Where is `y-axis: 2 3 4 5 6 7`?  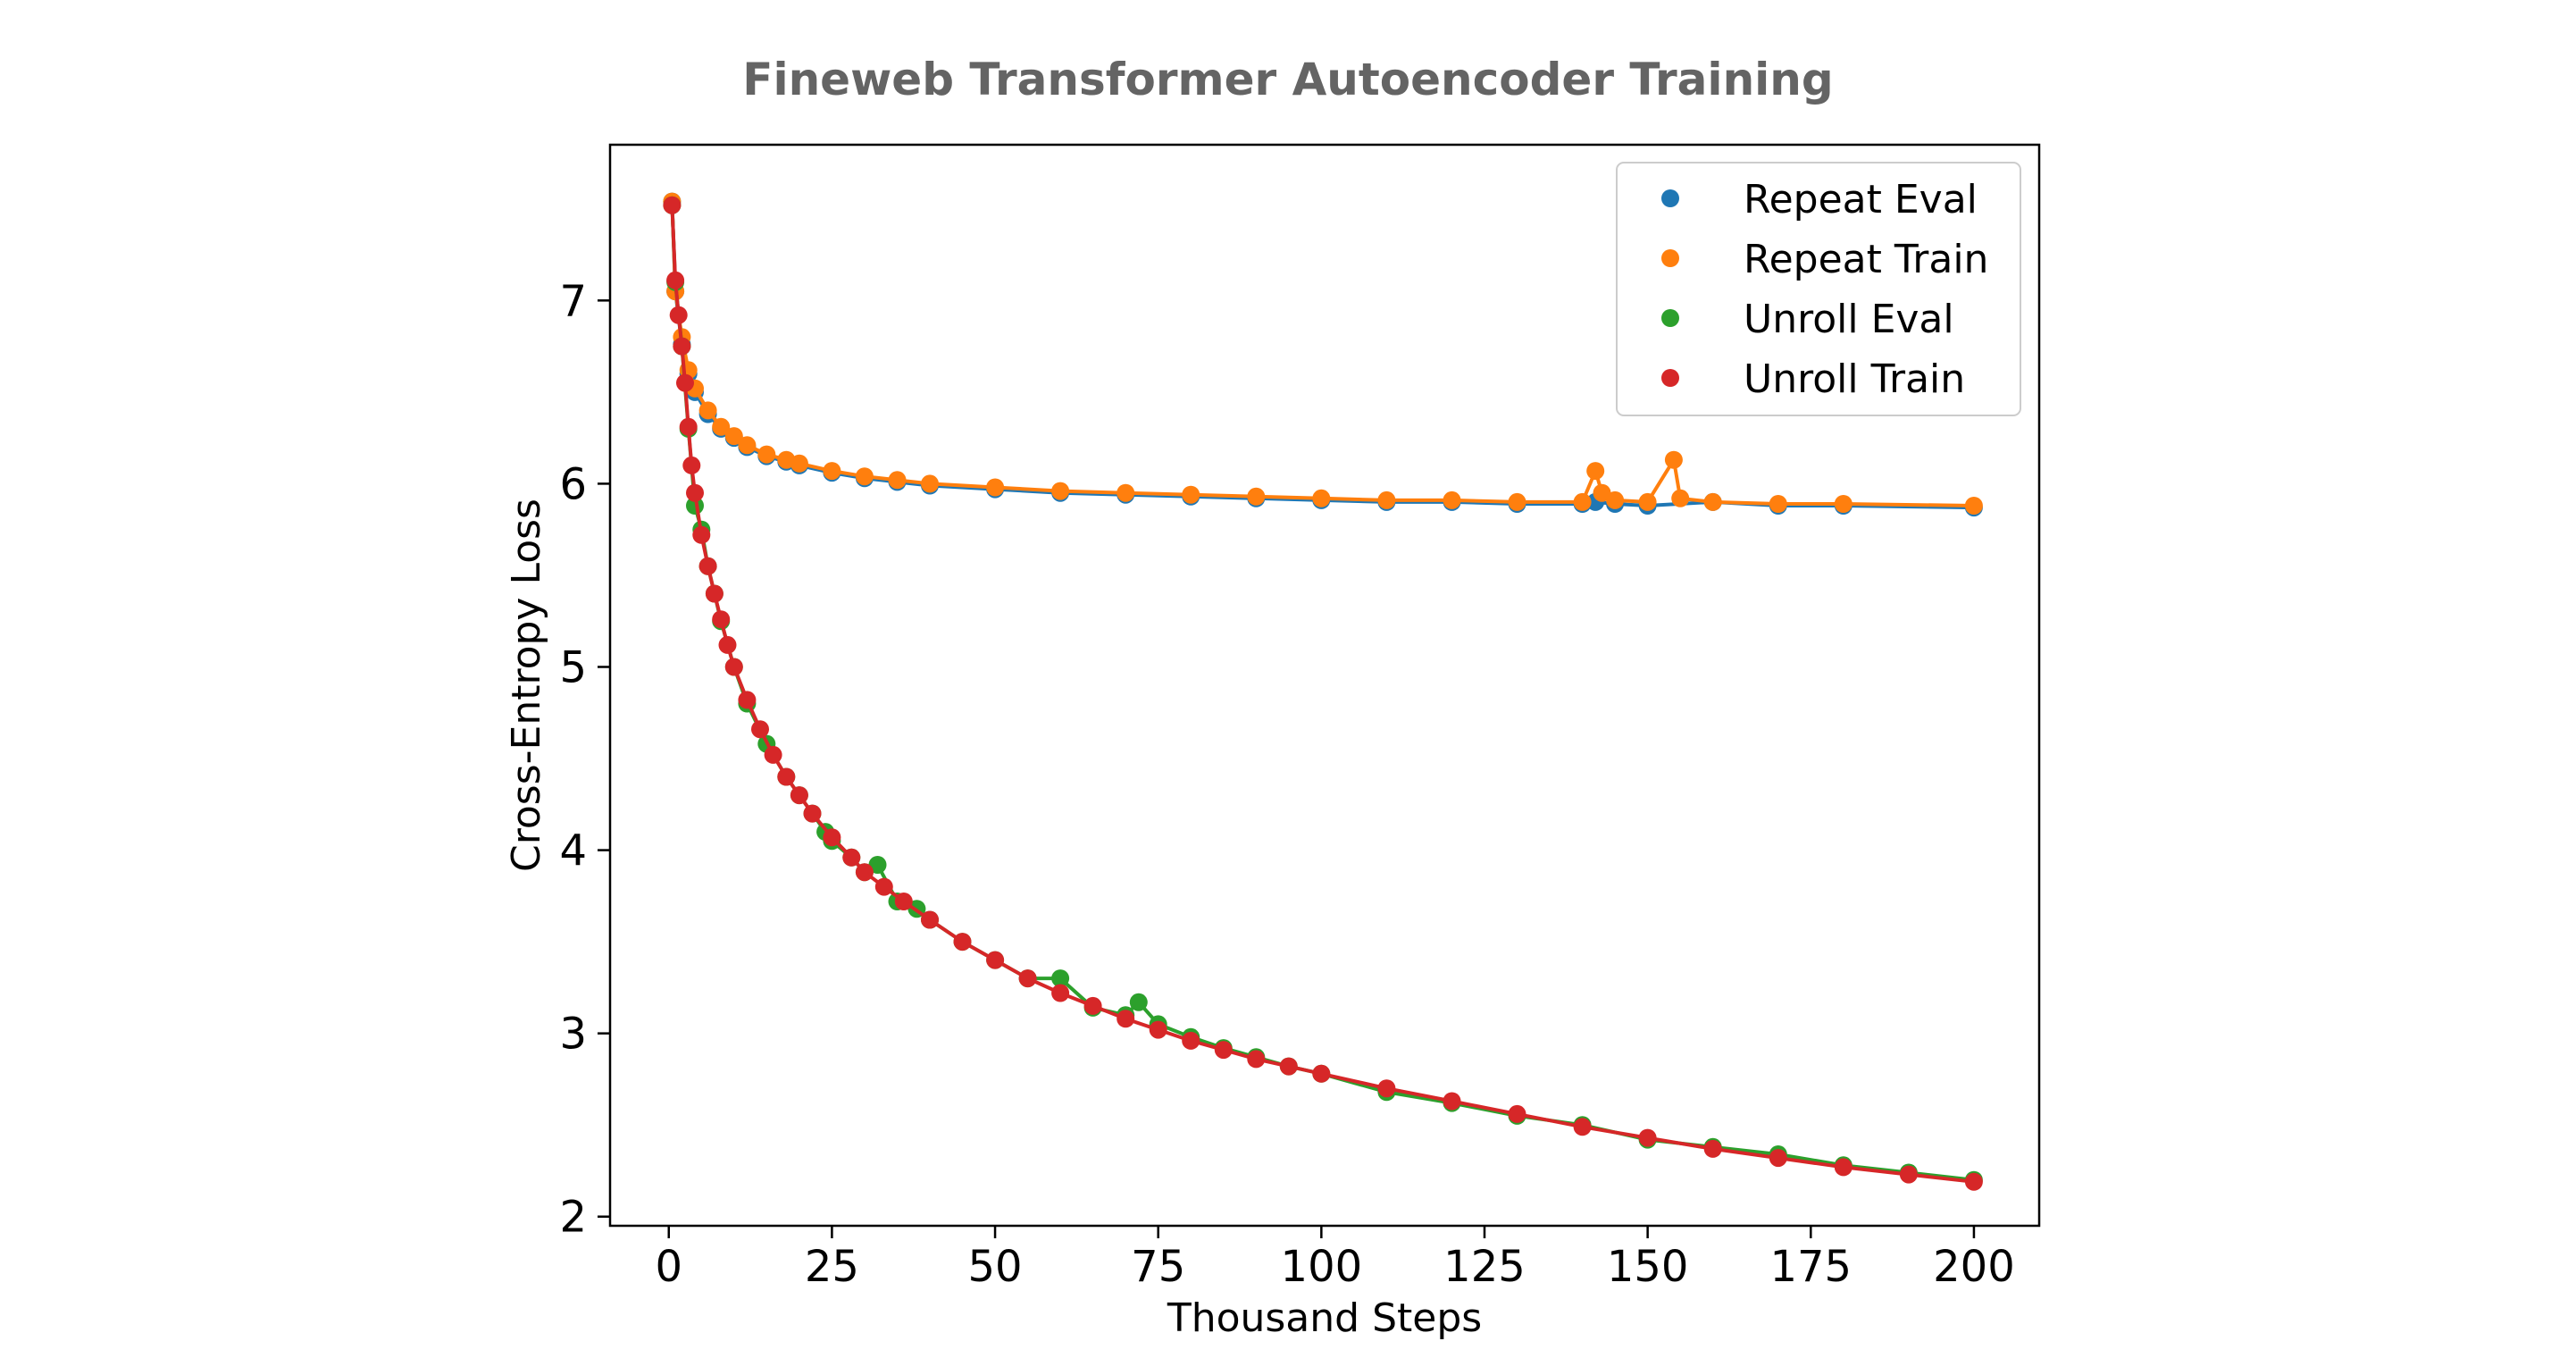
y-axis: 2 3 4 5 6 7 is located at coordinates (585, 759).